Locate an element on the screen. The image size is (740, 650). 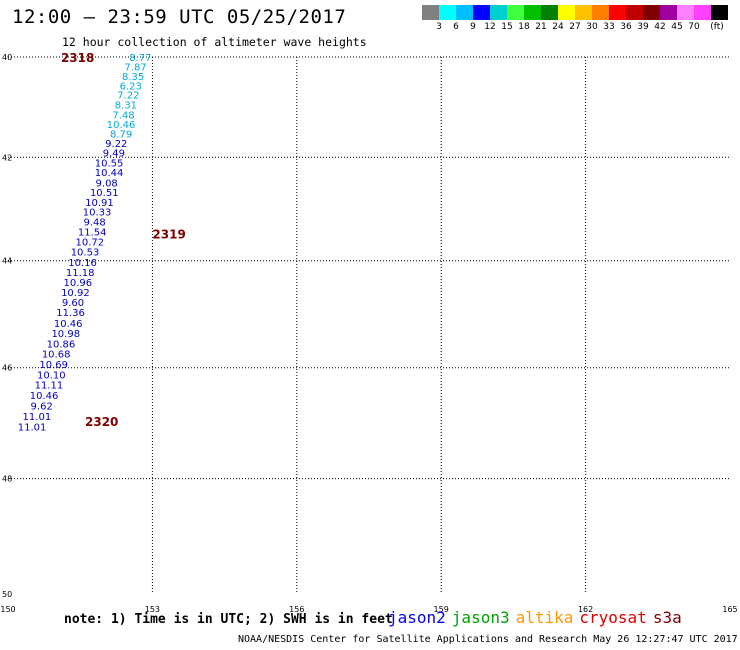
swh-value: 6.23 is located at coordinates (131, 86).